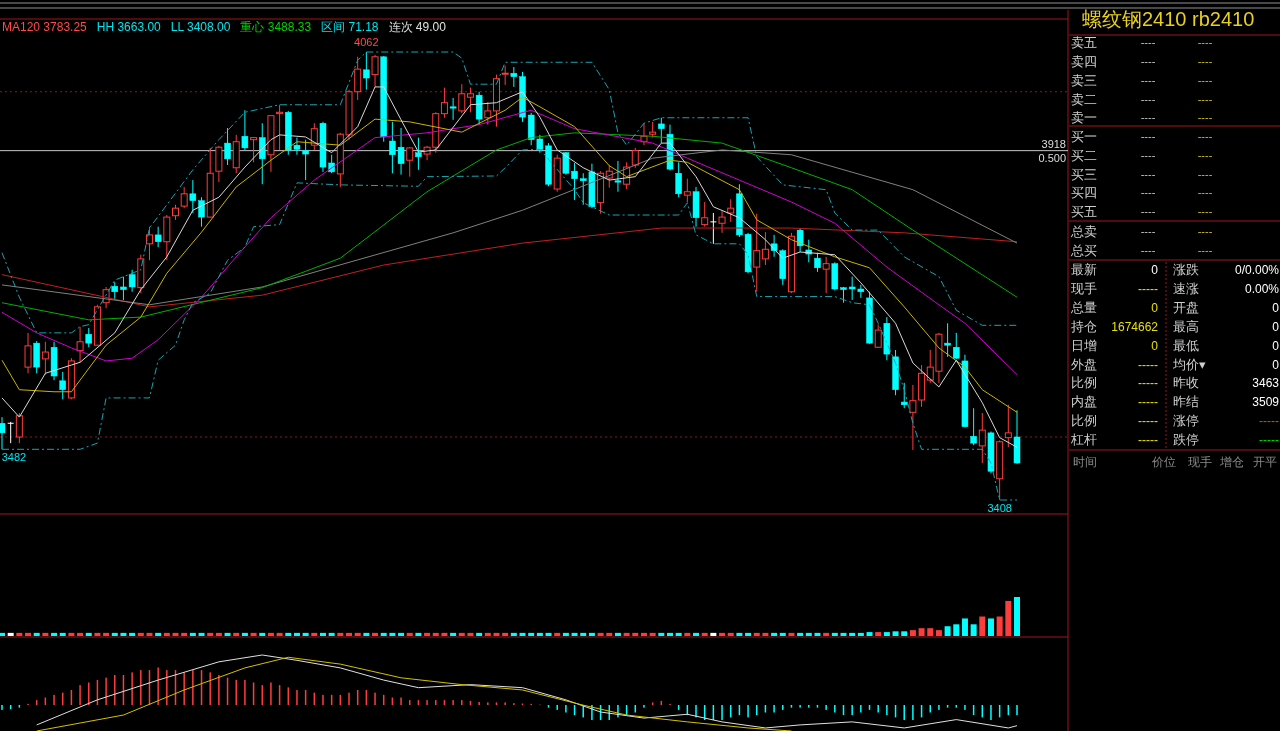  What do you see at coordinates (1083, 250) in the screenshot?
I see `text: 总买` at bounding box center [1083, 250].